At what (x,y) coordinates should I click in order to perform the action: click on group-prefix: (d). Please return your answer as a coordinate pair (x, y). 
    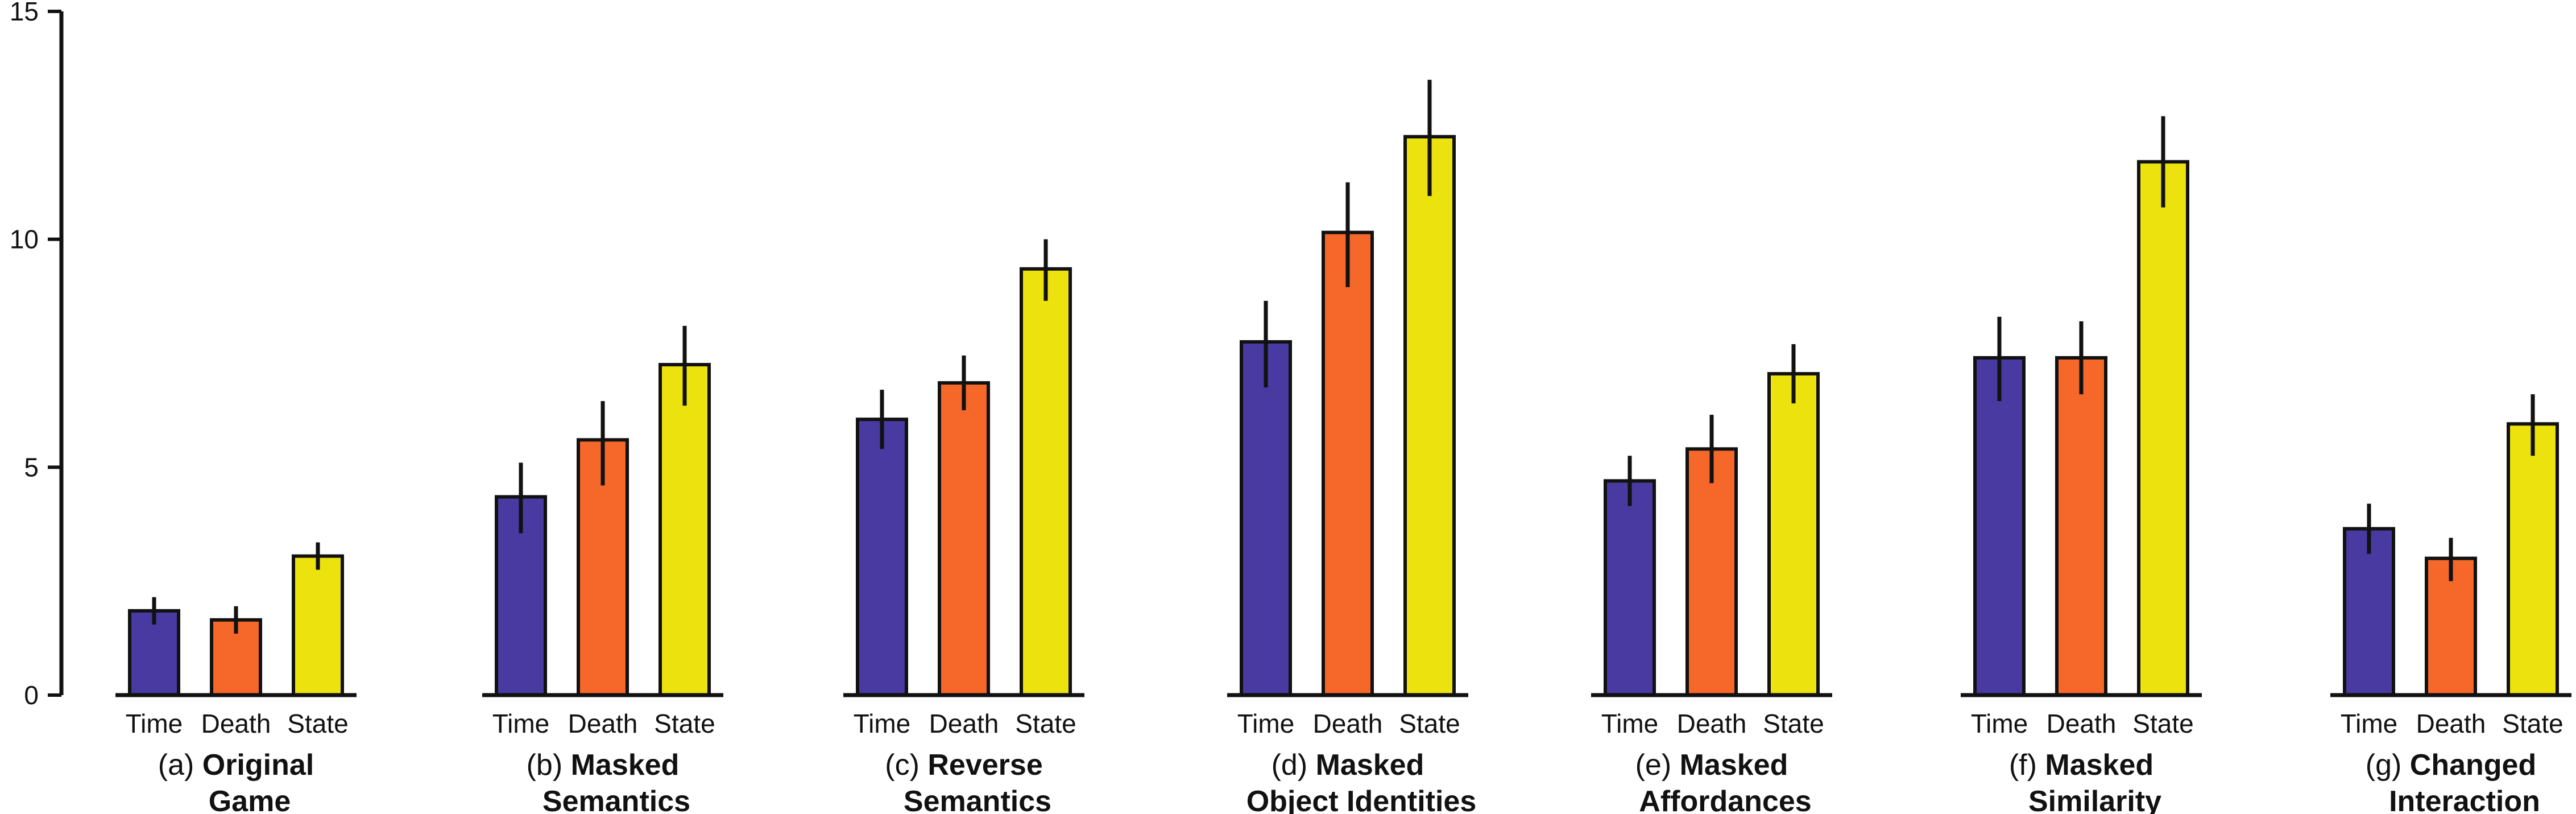
    Looking at the image, I should click on (1294, 765).